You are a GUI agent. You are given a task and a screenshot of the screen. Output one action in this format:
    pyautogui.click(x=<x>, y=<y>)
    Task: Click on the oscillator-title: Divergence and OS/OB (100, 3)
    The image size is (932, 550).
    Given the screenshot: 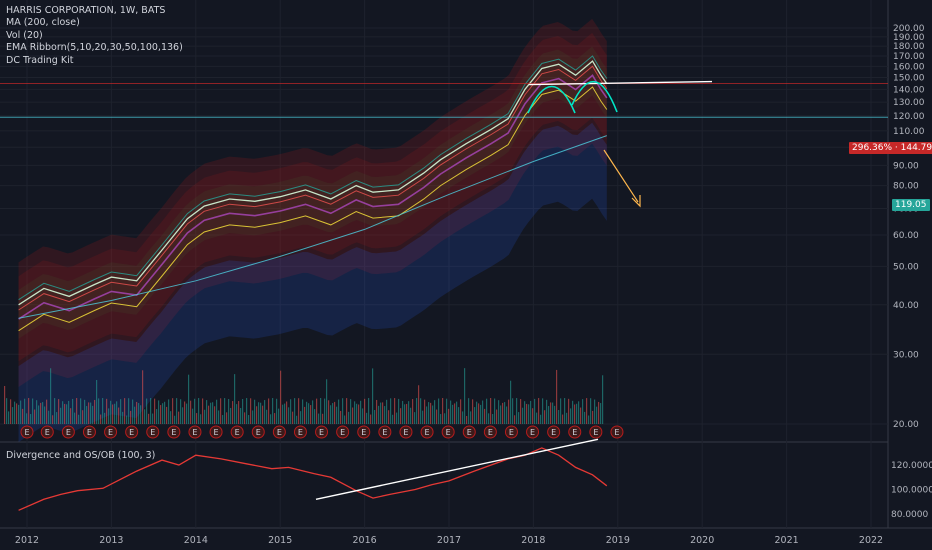 What is the action you would take?
    pyautogui.click(x=81, y=455)
    